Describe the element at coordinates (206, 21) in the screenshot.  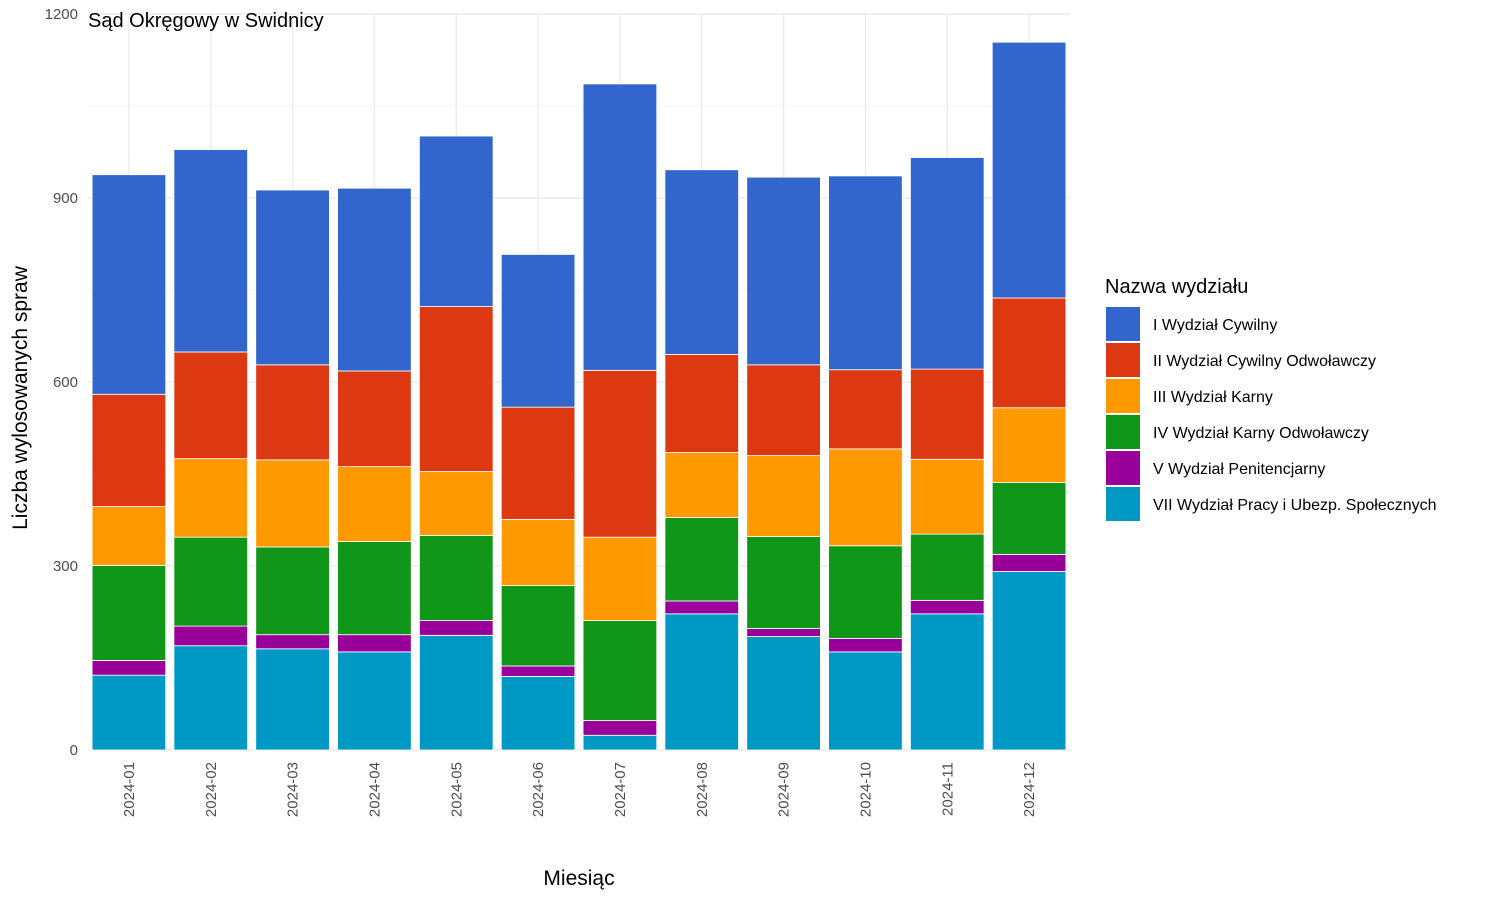
I see `chart-title: Sąd Okręgowy w Swidnicy` at that location.